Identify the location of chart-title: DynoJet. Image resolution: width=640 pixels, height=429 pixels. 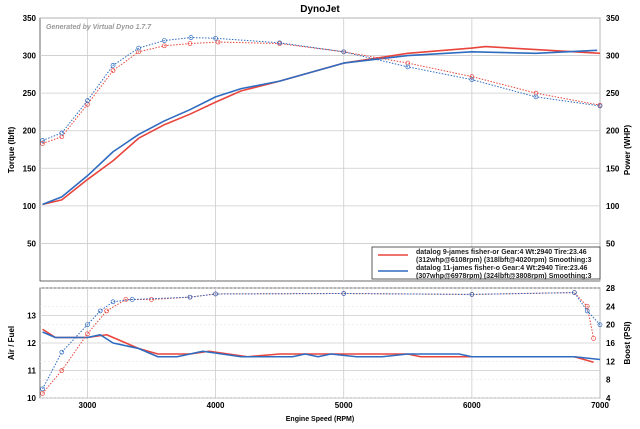
(320, 9).